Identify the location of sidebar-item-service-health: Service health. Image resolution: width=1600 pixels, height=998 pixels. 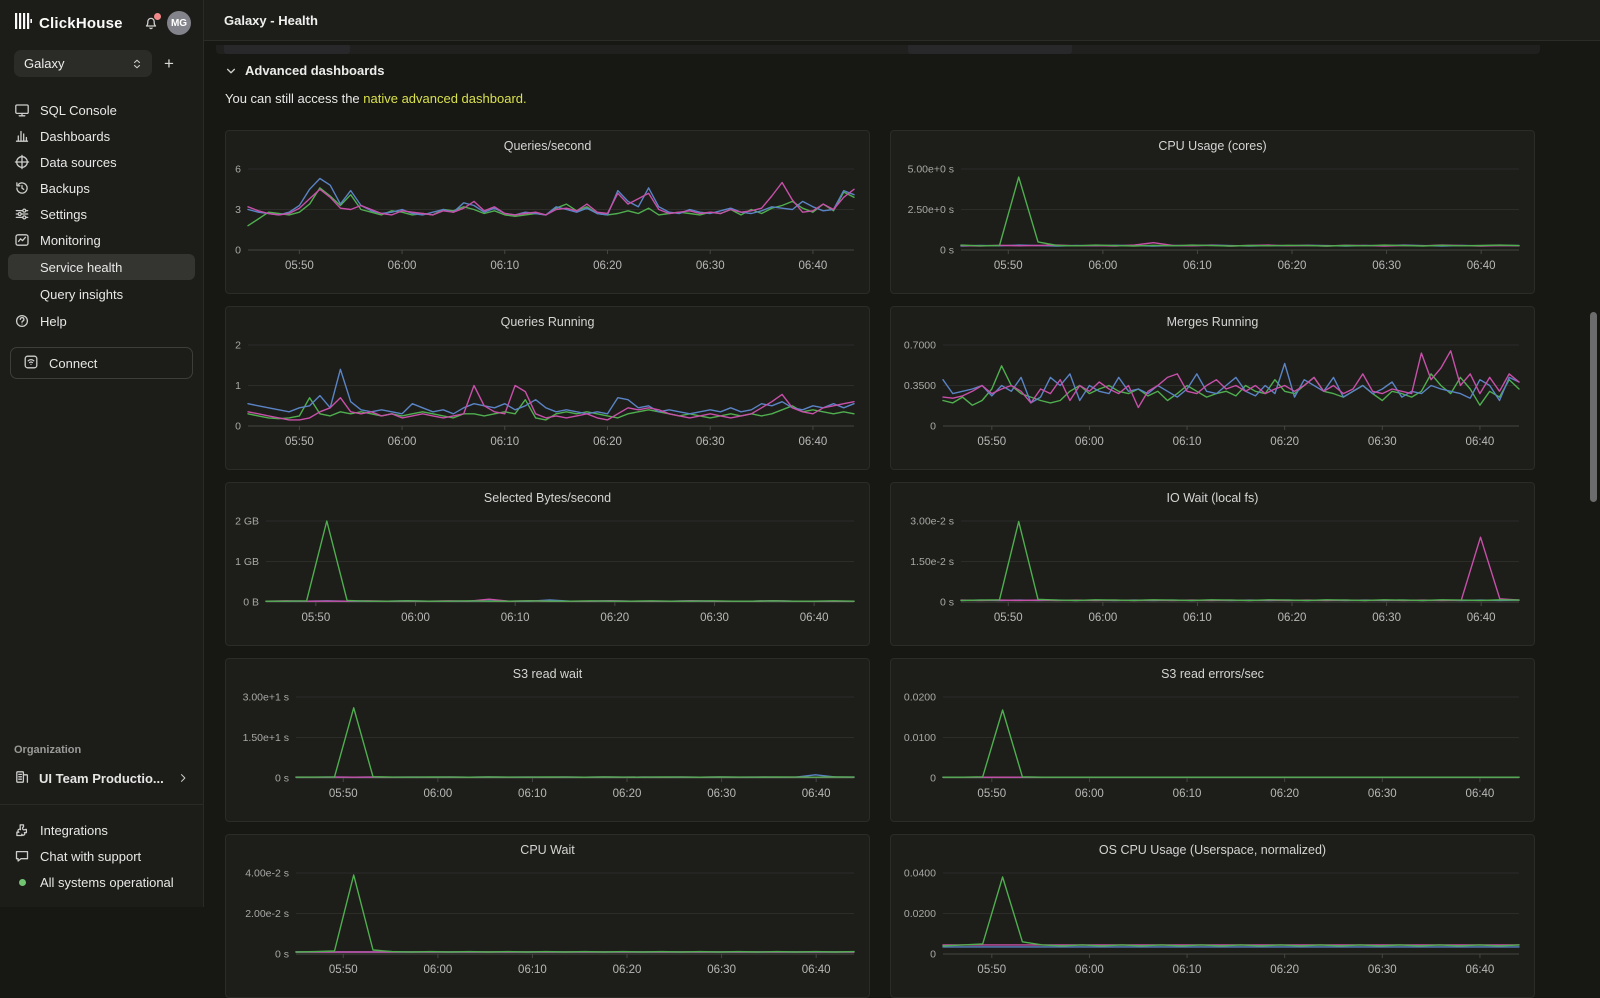
(101, 267).